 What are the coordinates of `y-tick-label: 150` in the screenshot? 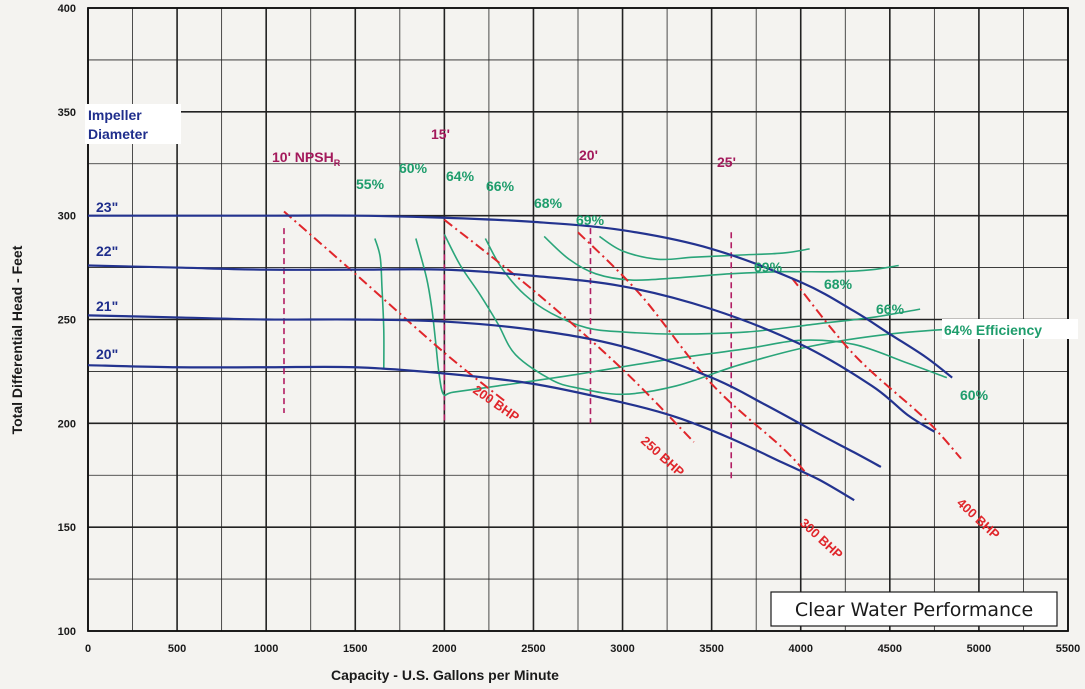 It's located at (67, 528).